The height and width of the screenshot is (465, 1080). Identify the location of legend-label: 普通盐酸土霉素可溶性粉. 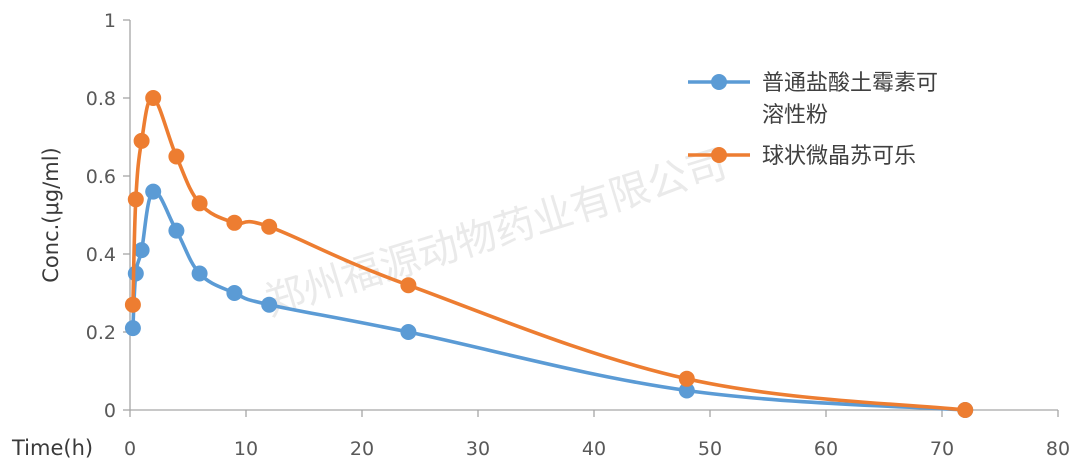
(850, 99).